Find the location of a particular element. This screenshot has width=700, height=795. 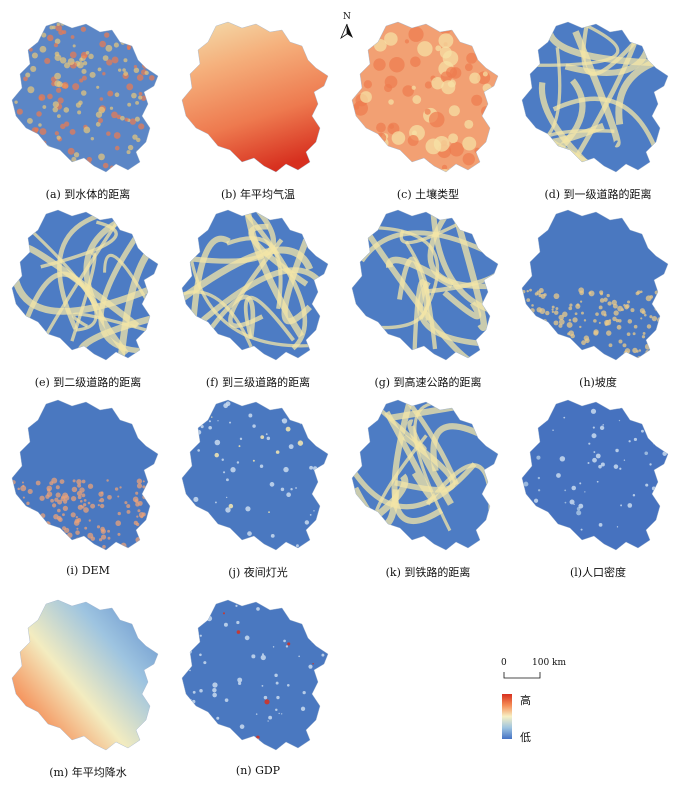

panel-caption: (g) 到高速公路的距离 is located at coordinates (428, 382).